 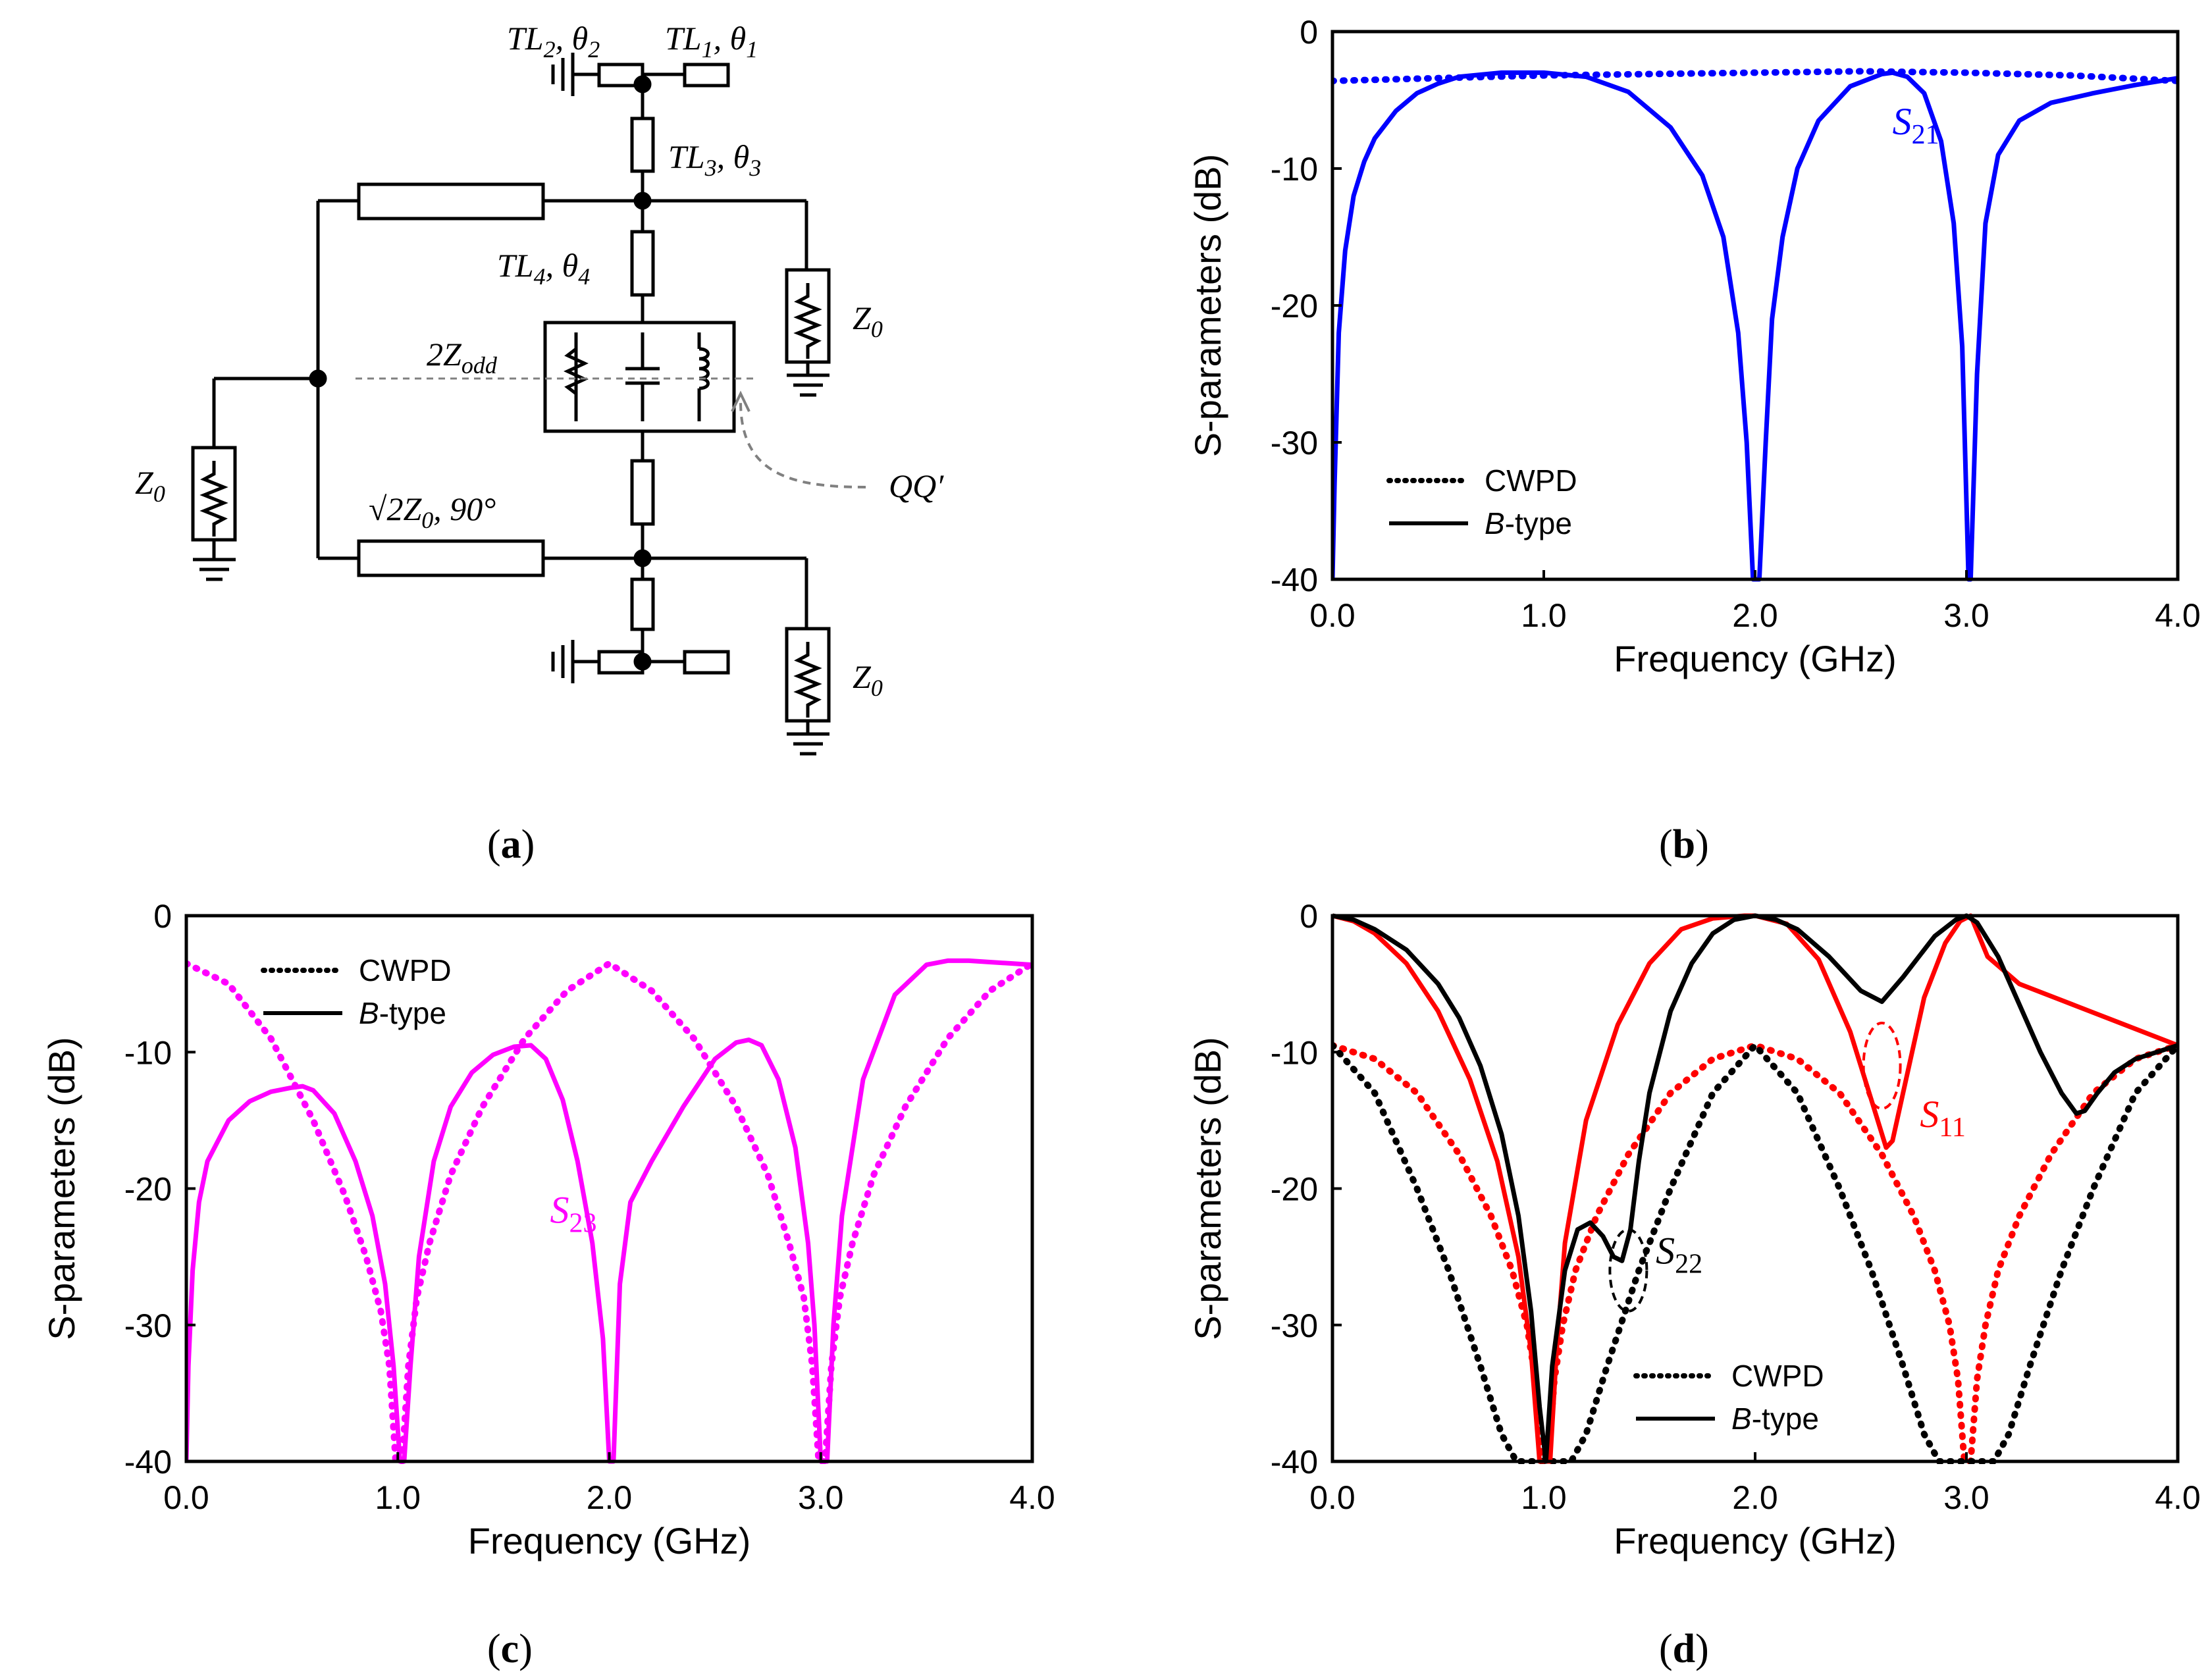 I want to click on bottom-stub-box-right, so click(x=707, y=662).